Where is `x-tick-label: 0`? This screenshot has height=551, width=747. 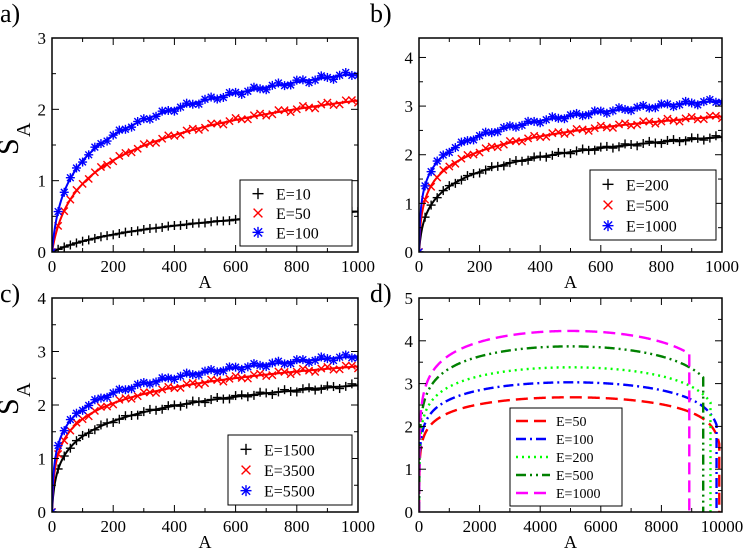 x-tick-label: 0 is located at coordinates (52, 526).